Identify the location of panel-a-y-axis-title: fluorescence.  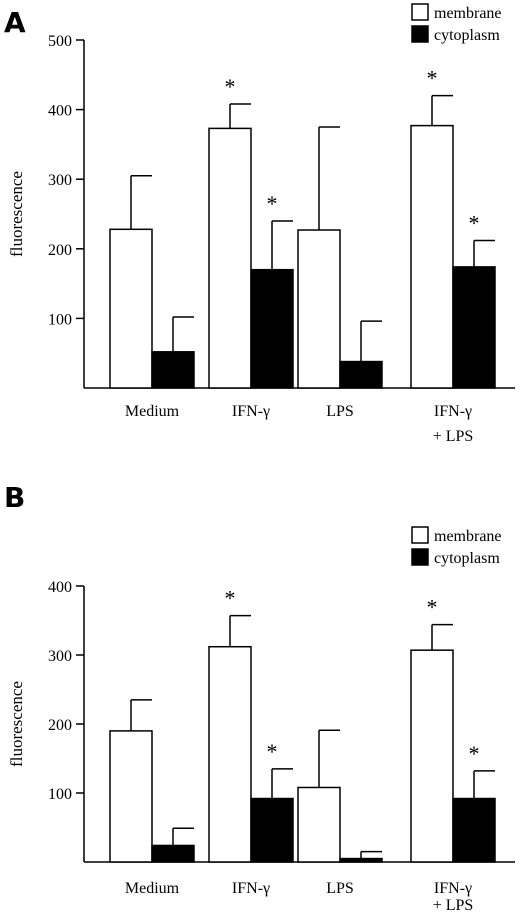
(16, 214).